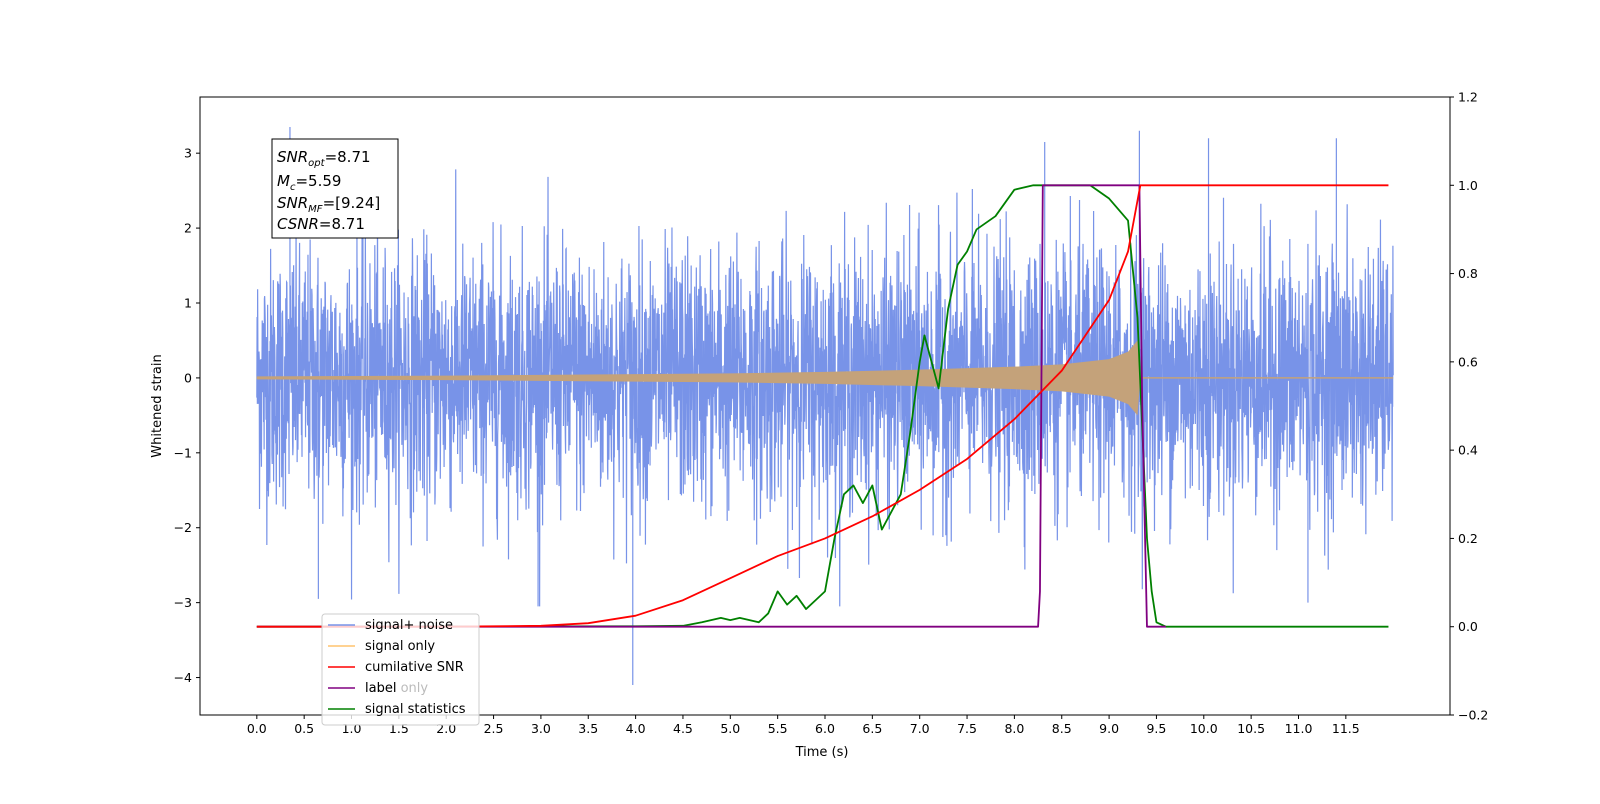 This screenshot has width=1600, height=804. Describe the element at coordinates (1468, 450) in the screenshot. I see `y2-tick-label: 0.4` at that location.